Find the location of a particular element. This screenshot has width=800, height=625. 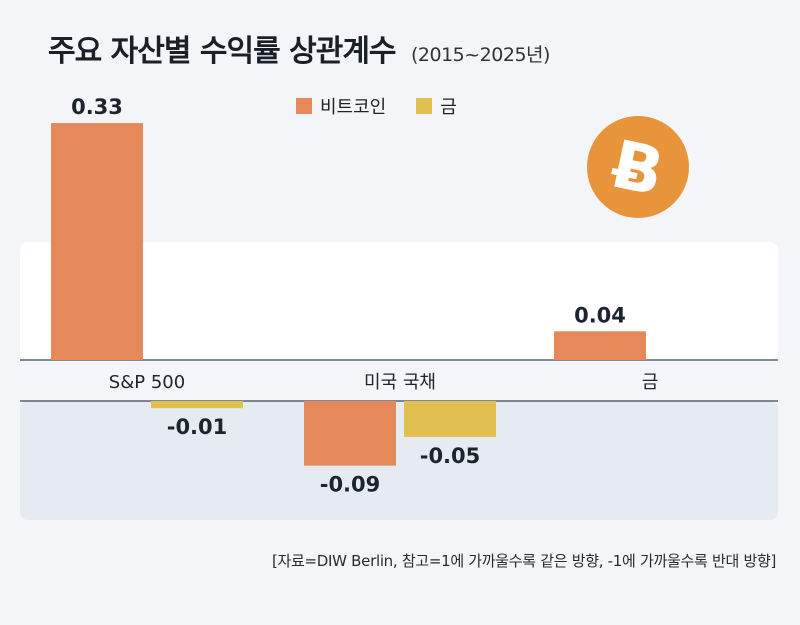

data-label-bitcoin-0: 0.33 is located at coordinates (97, 107).